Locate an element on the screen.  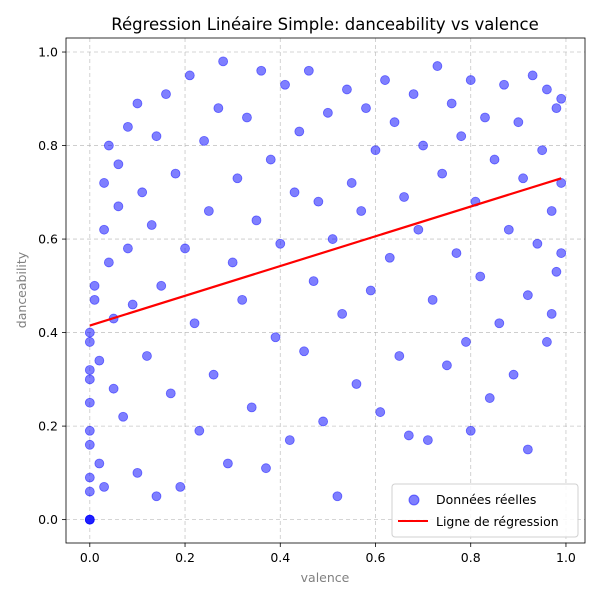
x-axis-label: valence is located at coordinates (325, 577).